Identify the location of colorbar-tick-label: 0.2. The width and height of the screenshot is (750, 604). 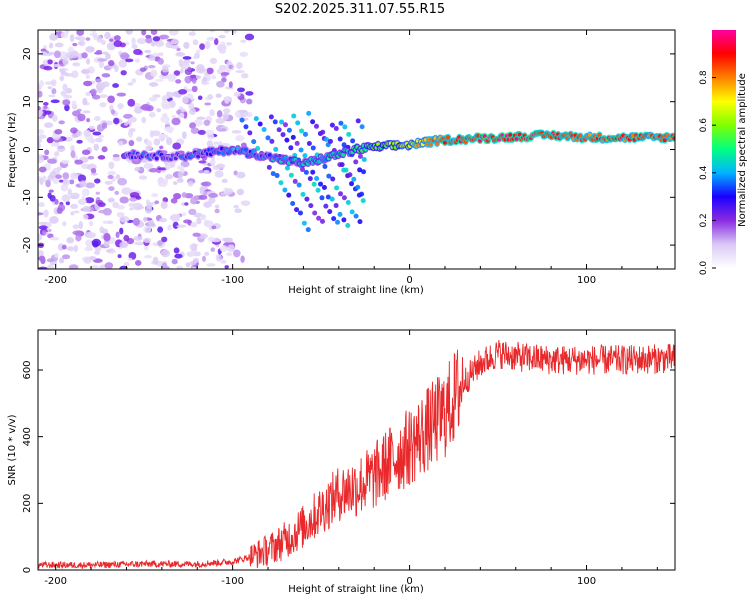
(704, 220).